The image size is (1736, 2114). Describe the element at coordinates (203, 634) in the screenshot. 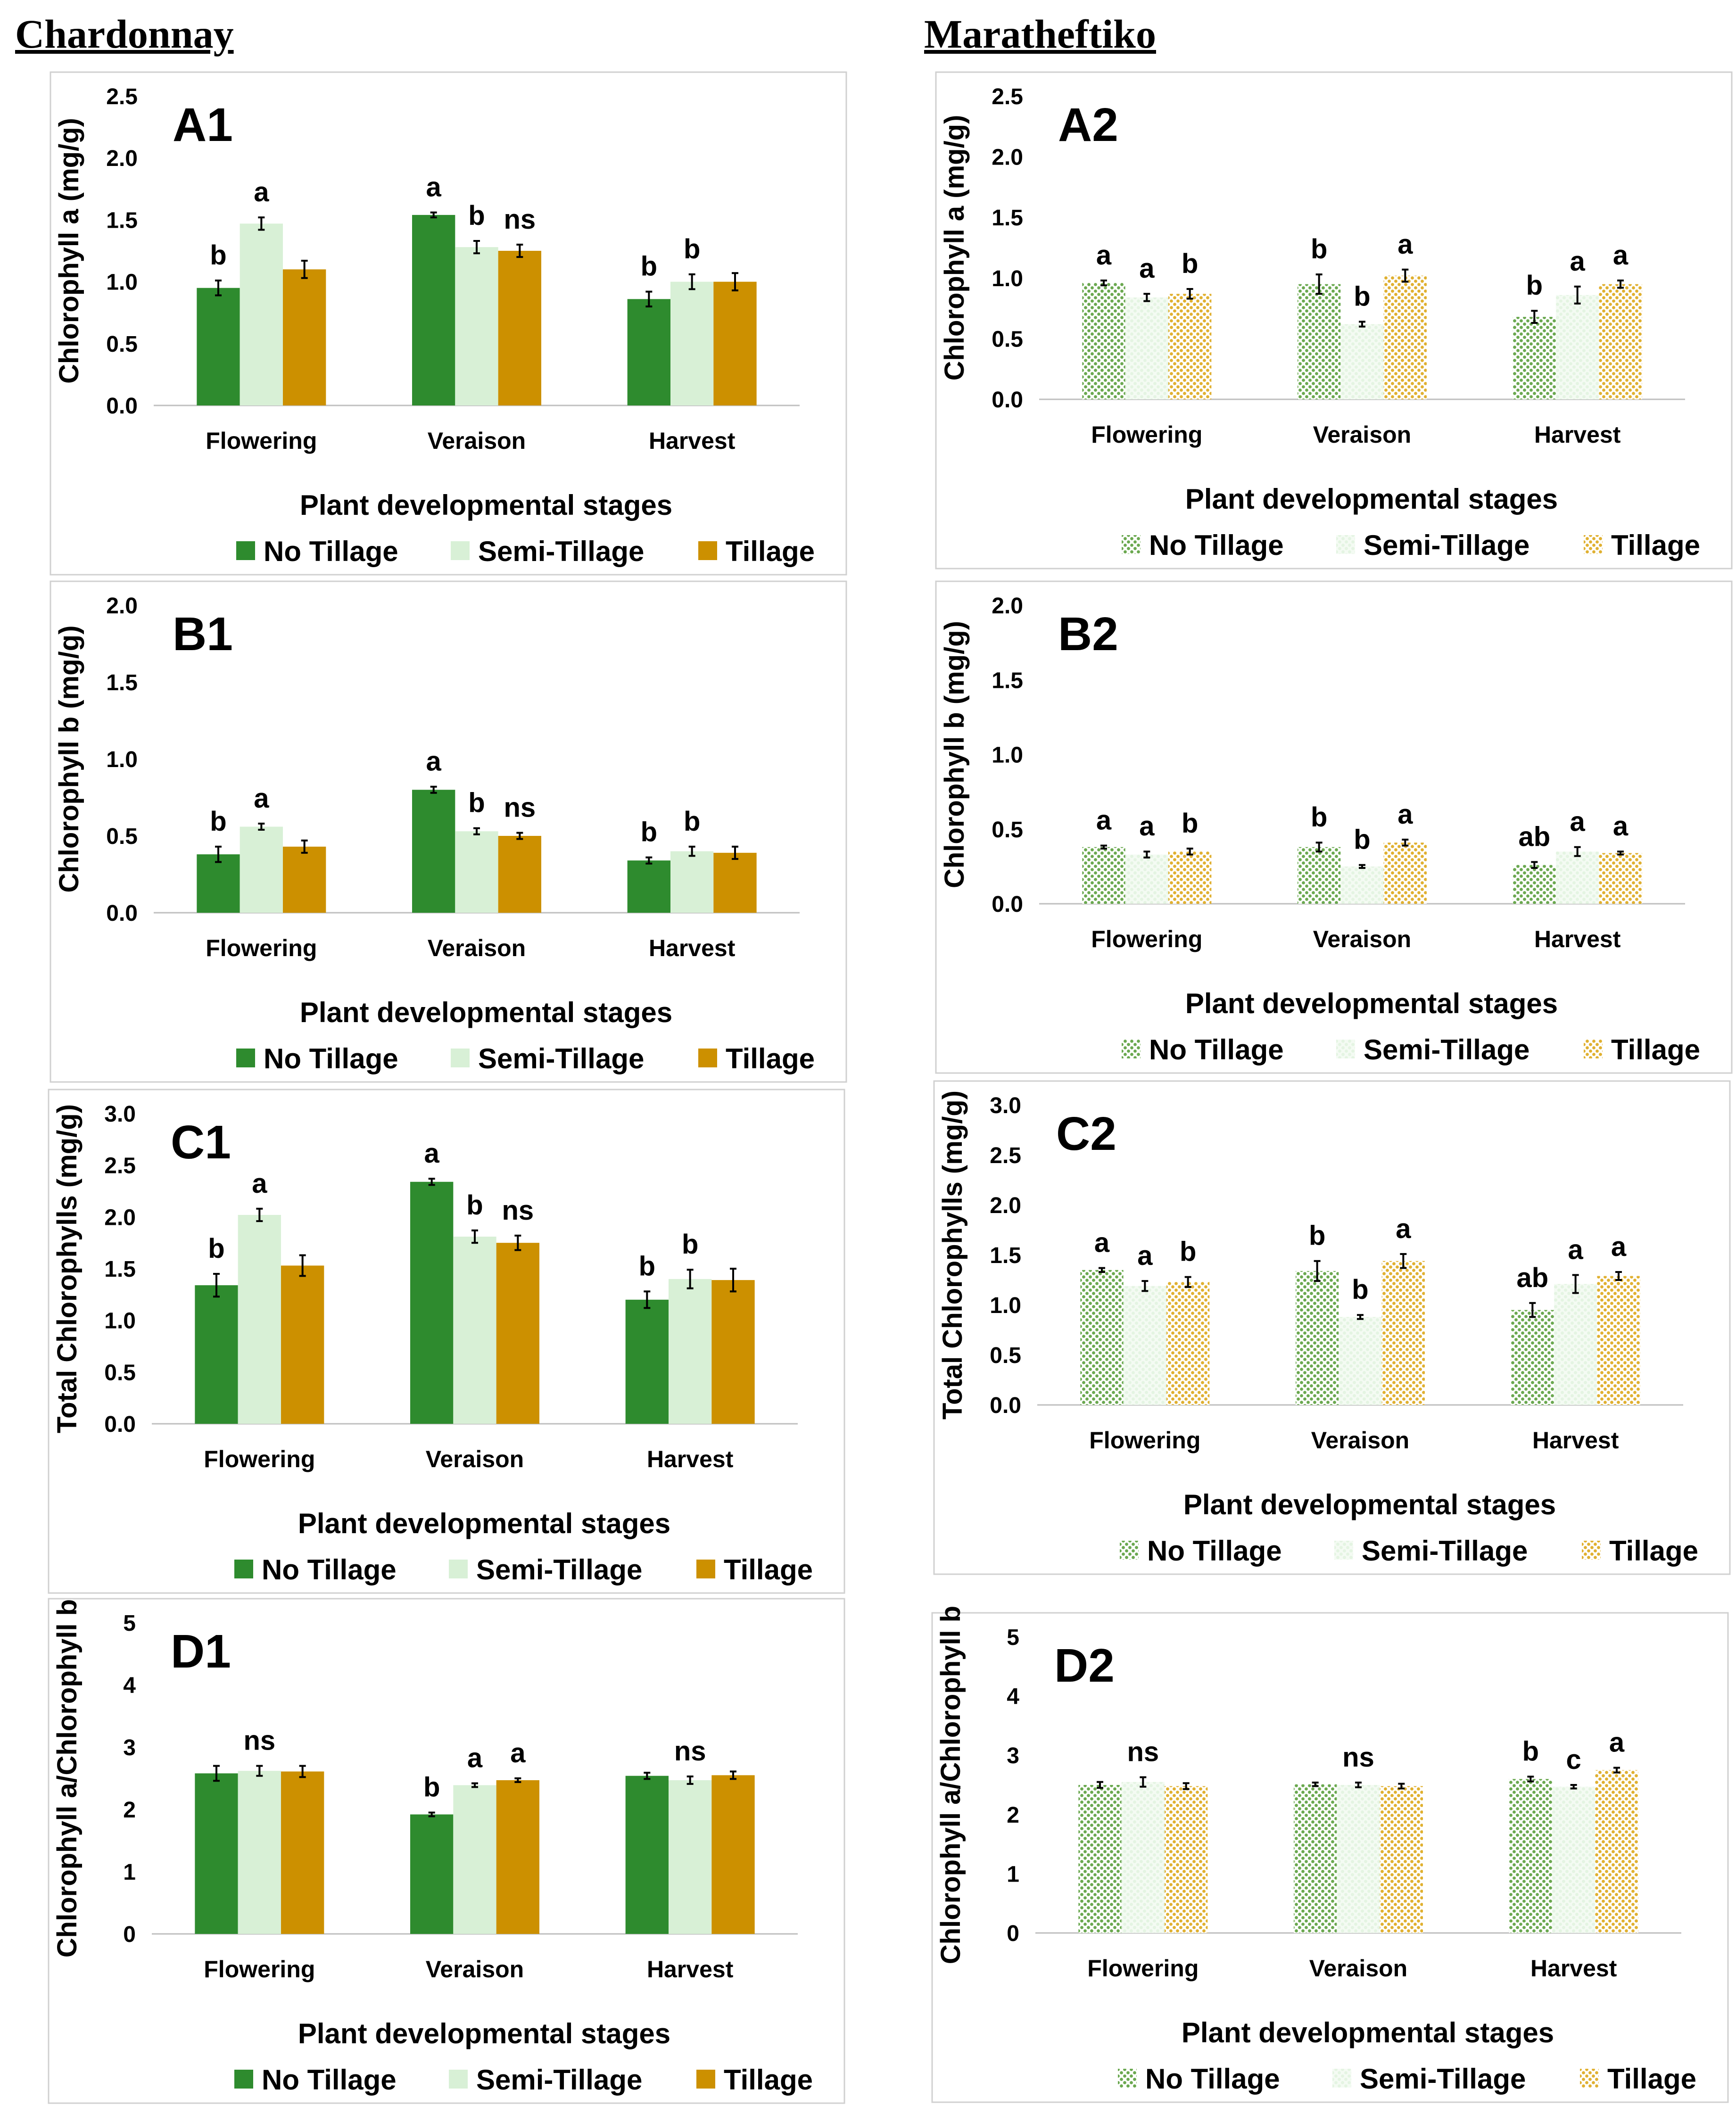

I see `panel-label: B1` at that location.